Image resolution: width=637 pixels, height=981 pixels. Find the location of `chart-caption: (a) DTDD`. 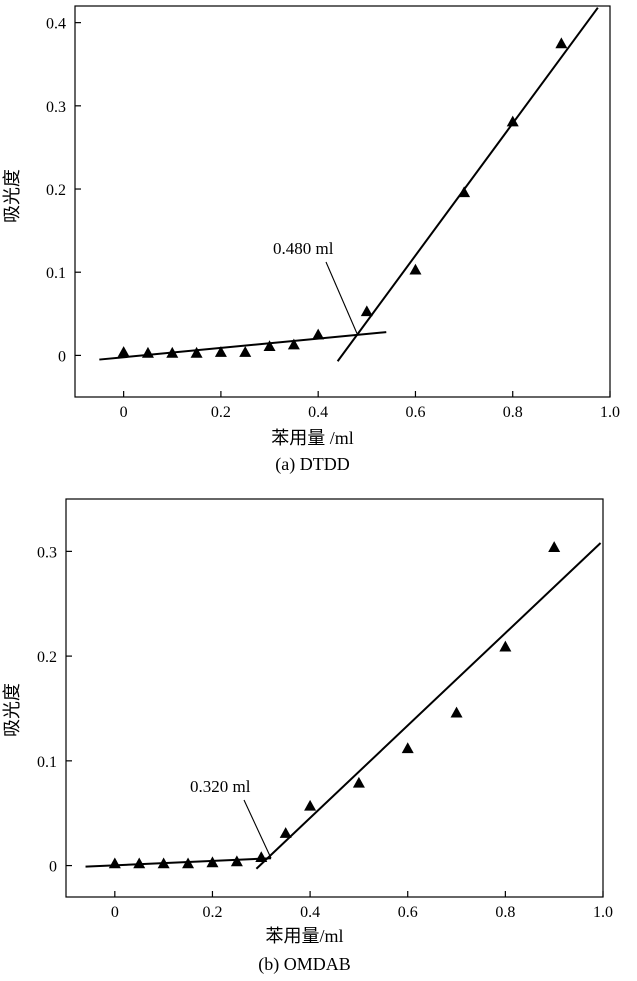

chart-caption: (a) DTDD is located at coordinates (312, 464).